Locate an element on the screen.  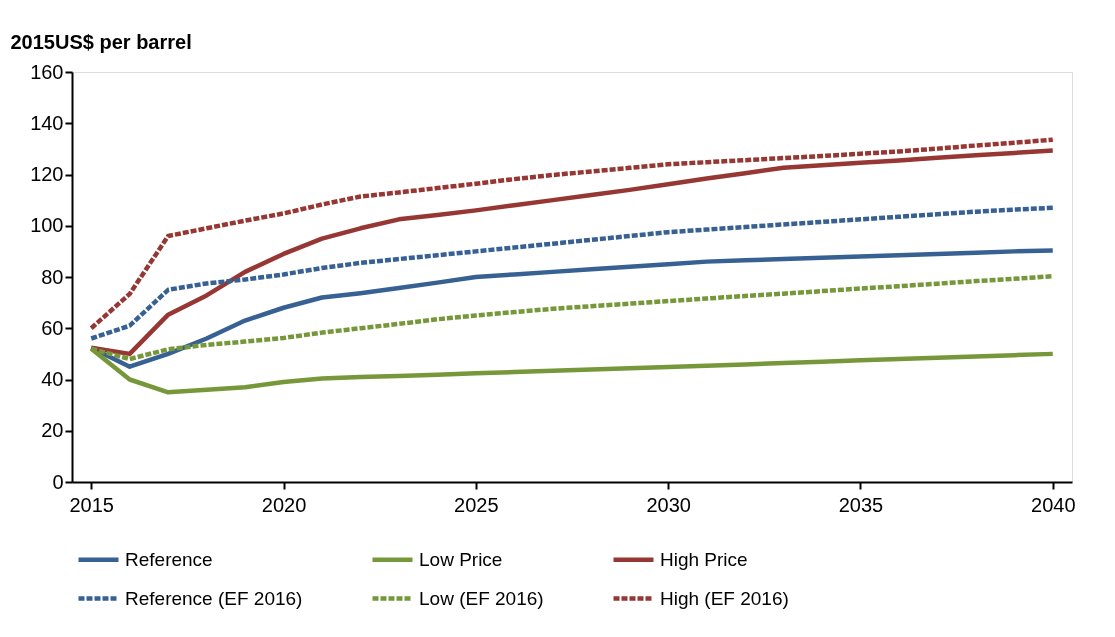
legend-label: Low (EF 2016) is located at coordinates (481, 598).